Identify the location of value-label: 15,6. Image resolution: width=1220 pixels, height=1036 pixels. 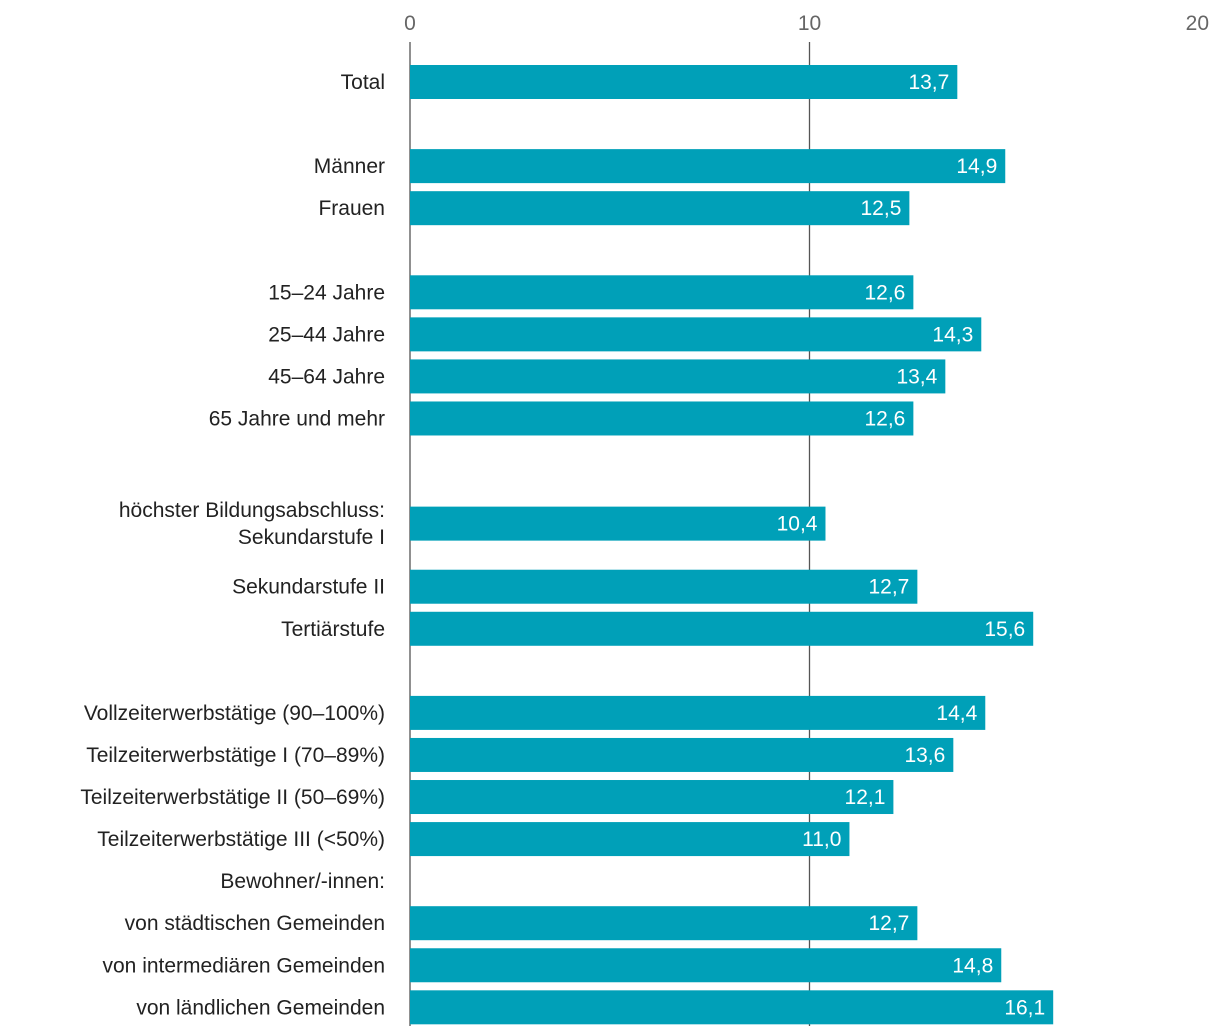
(1004, 629).